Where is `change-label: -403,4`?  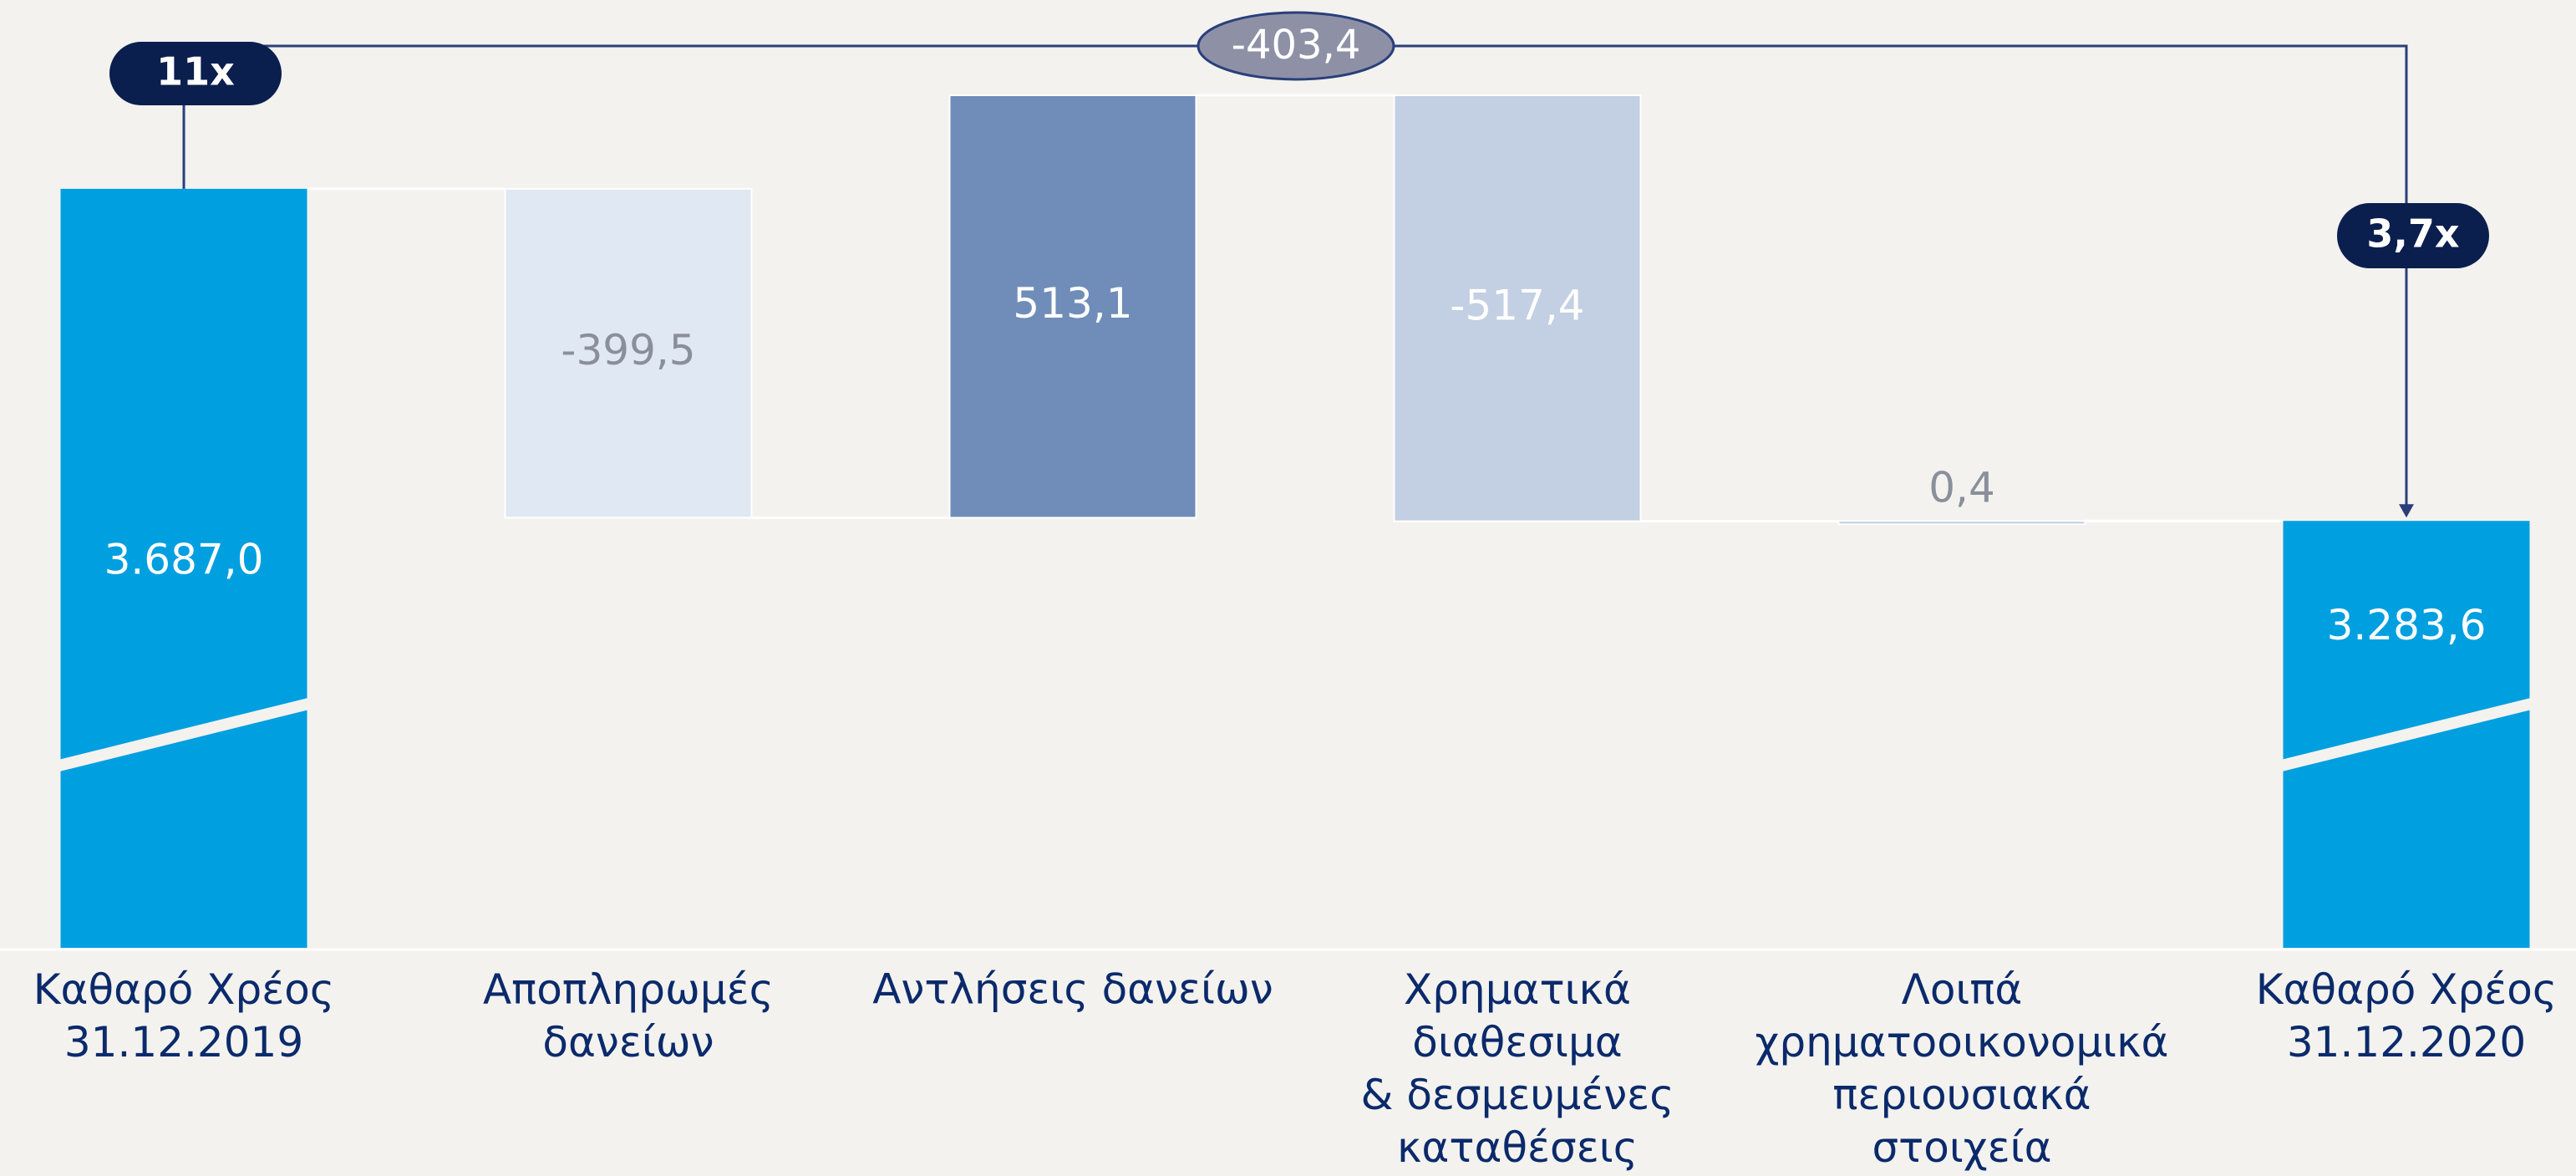
change-label: -403,4 is located at coordinates (1296, 45).